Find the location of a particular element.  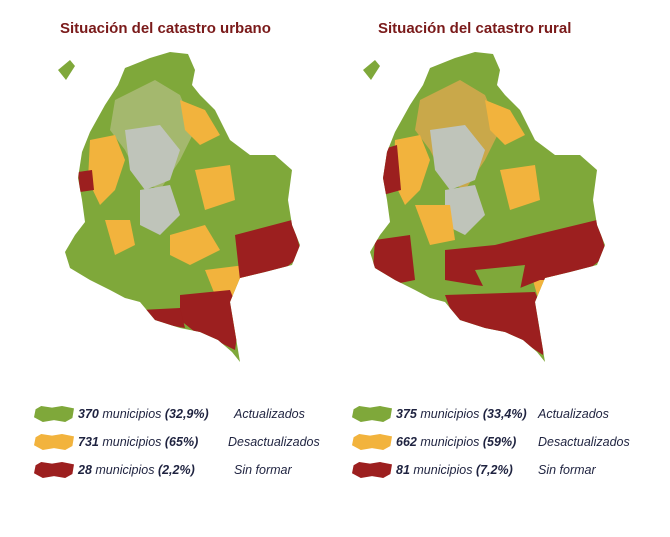

legend-count: 370 is located at coordinates (88, 414).